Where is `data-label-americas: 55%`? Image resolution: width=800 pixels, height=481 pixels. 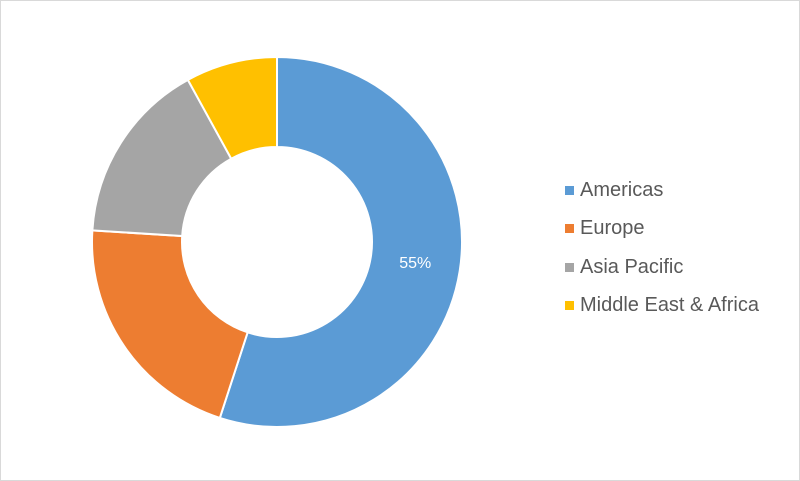 data-label-americas: 55% is located at coordinates (415, 263).